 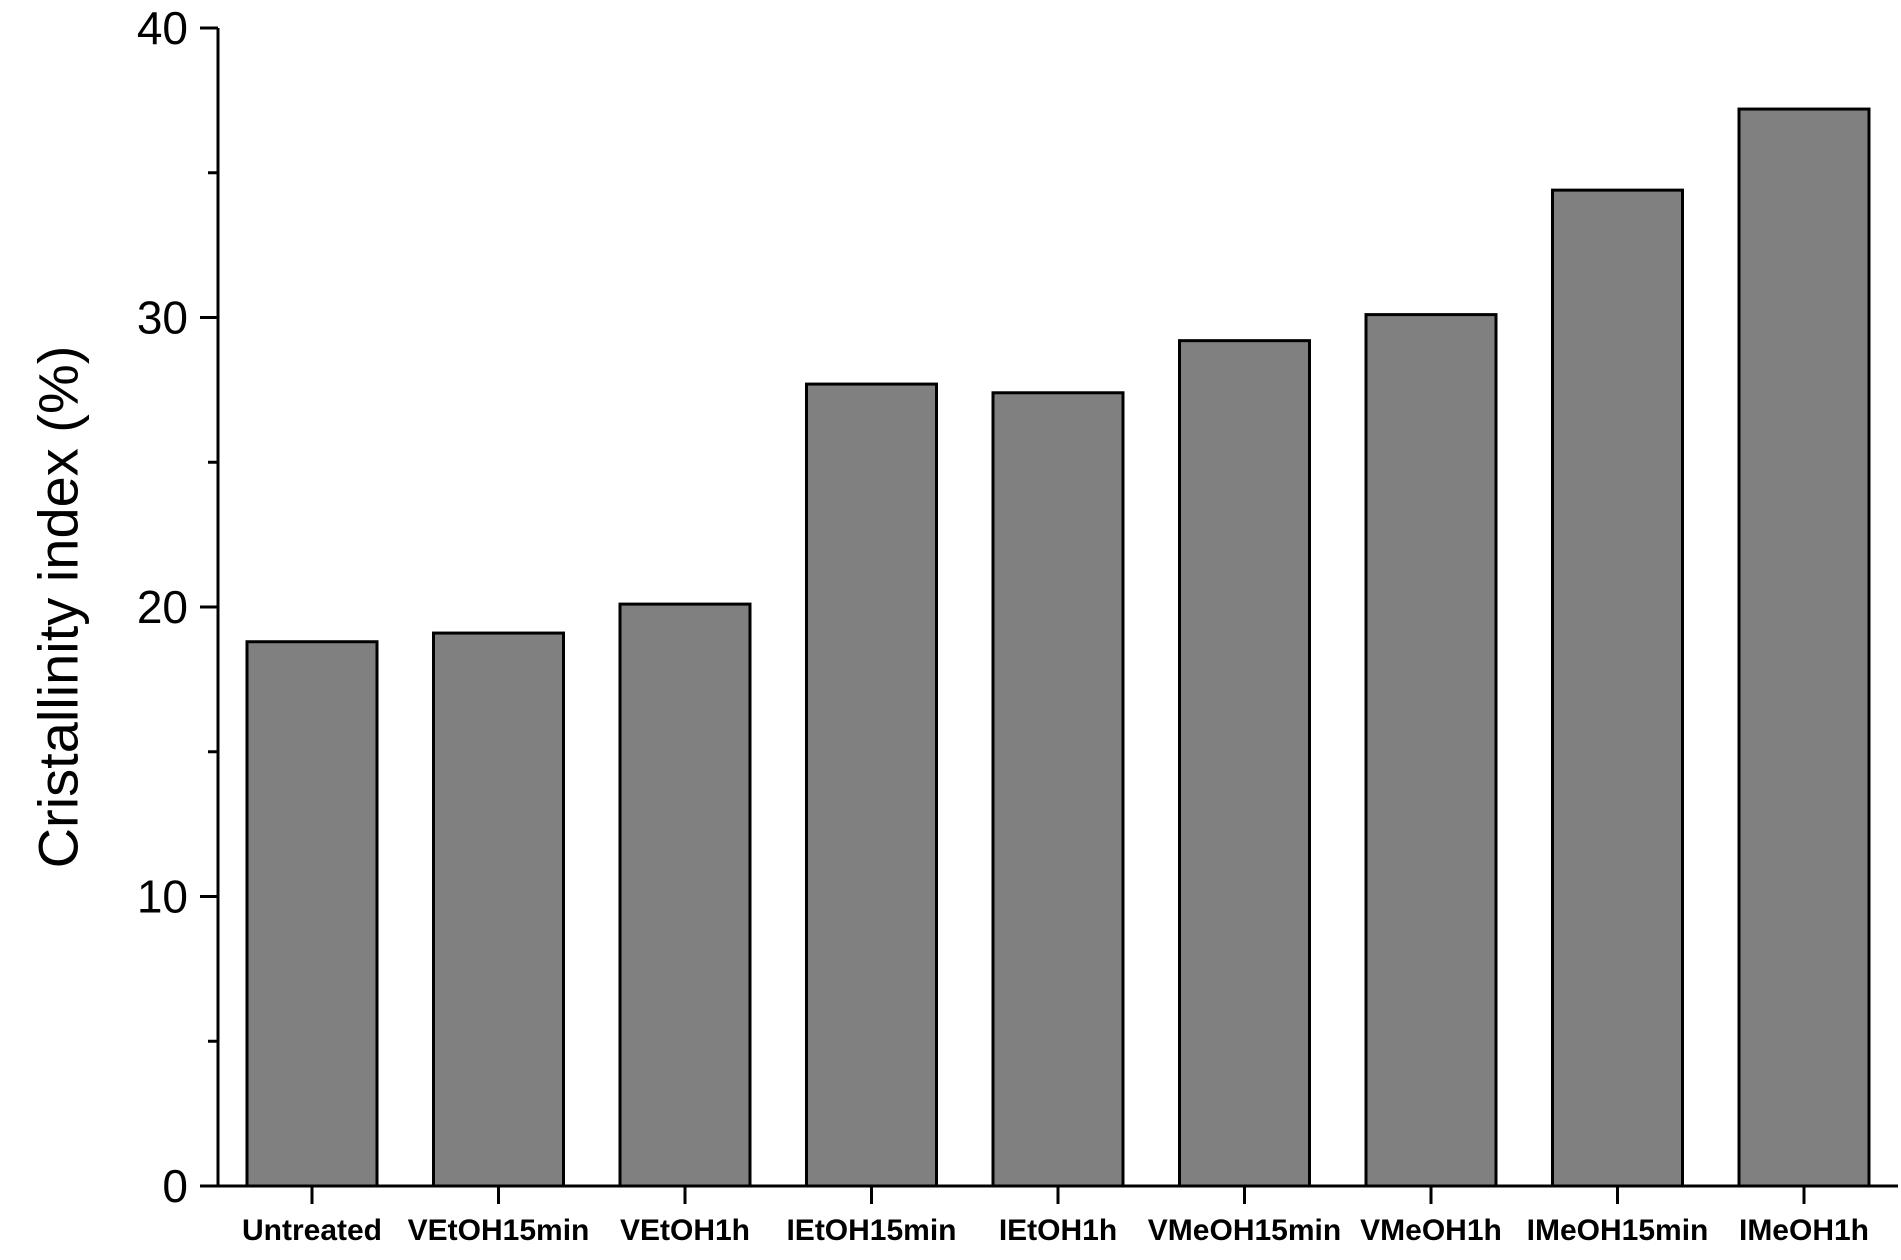 What do you see at coordinates (312, 914) in the screenshot?
I see `bar-untreated` at bounding box center [312, 914].